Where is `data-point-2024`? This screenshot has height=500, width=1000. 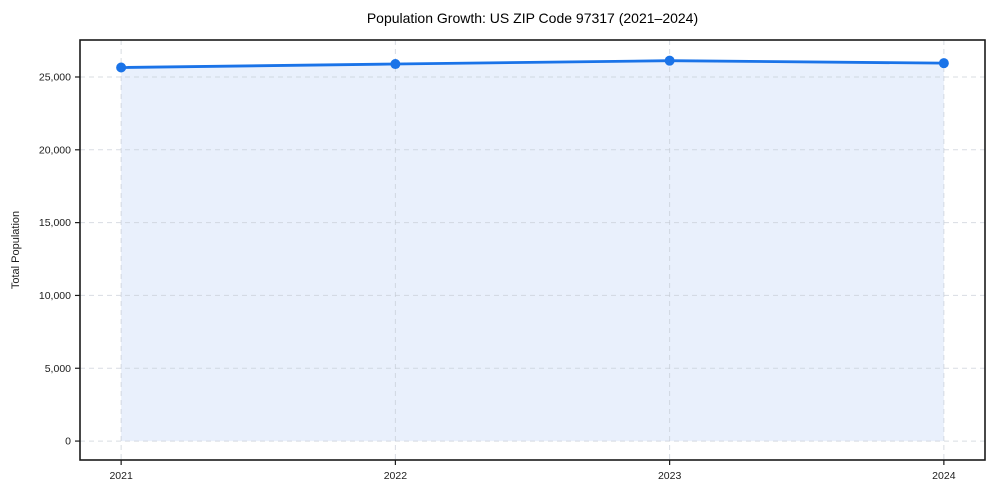
data-point-2024 is located at coordinates (943, 63).